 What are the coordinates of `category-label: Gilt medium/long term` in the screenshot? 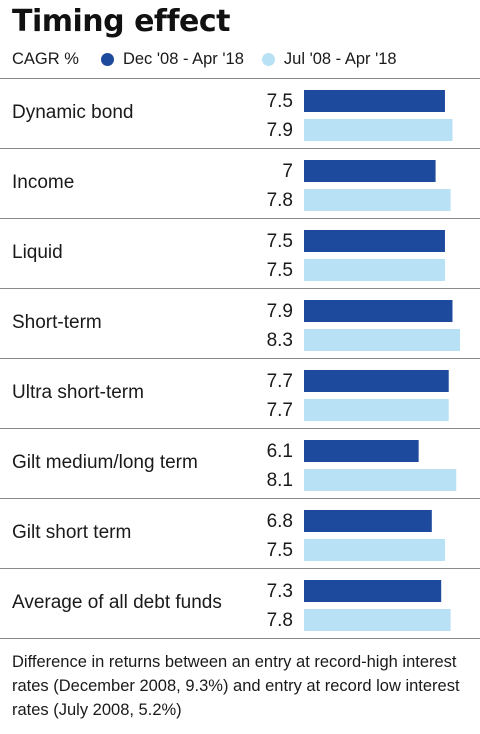 It's located at (105, 462).